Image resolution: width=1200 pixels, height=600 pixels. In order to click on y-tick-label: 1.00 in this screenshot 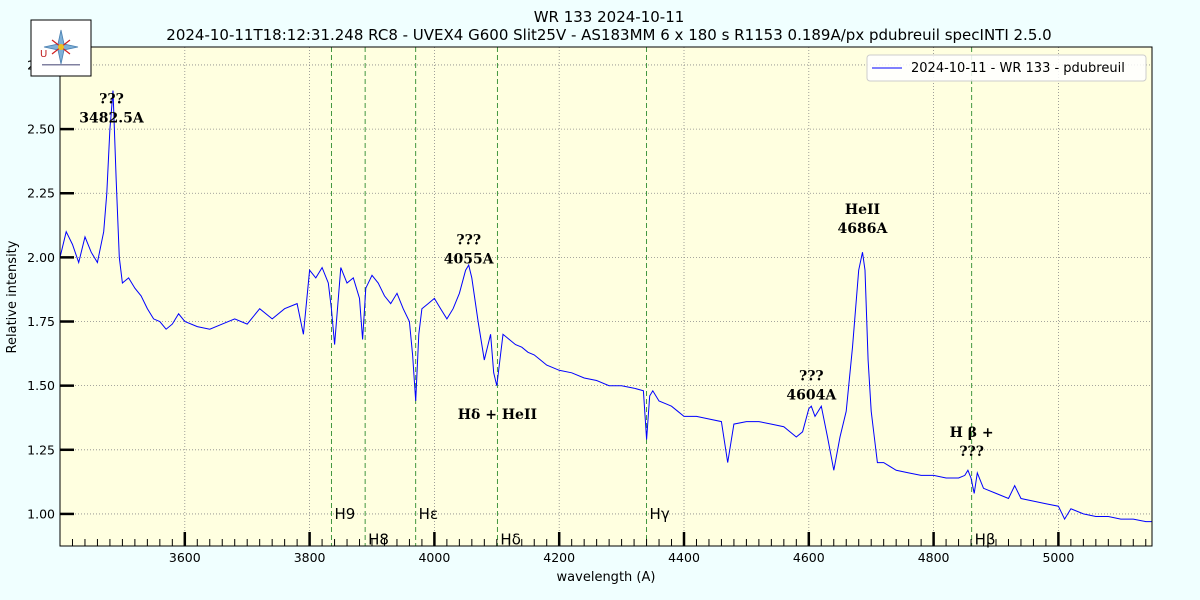, I will do `click(41, 513)`.